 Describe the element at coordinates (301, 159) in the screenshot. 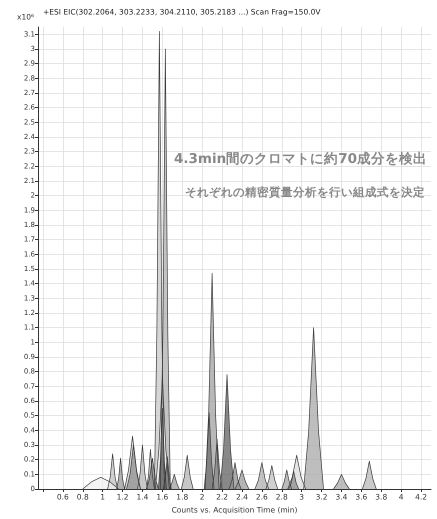

I see `annotation: 4.3min間のクロマトに約70成分を検出` at that location.